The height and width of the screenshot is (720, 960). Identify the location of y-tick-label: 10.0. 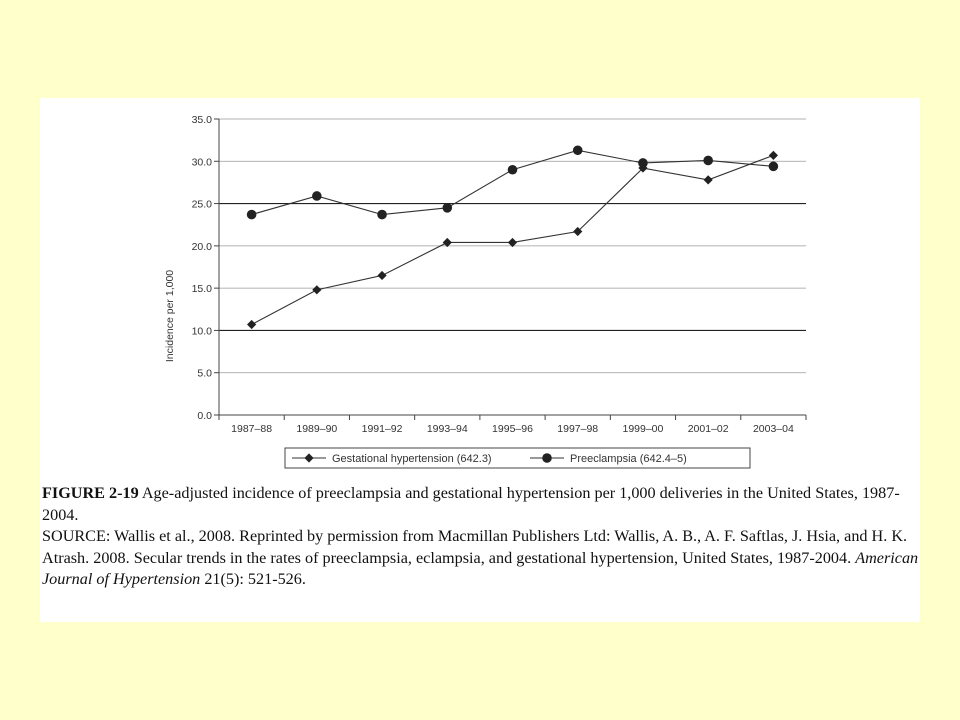
(202, 331).